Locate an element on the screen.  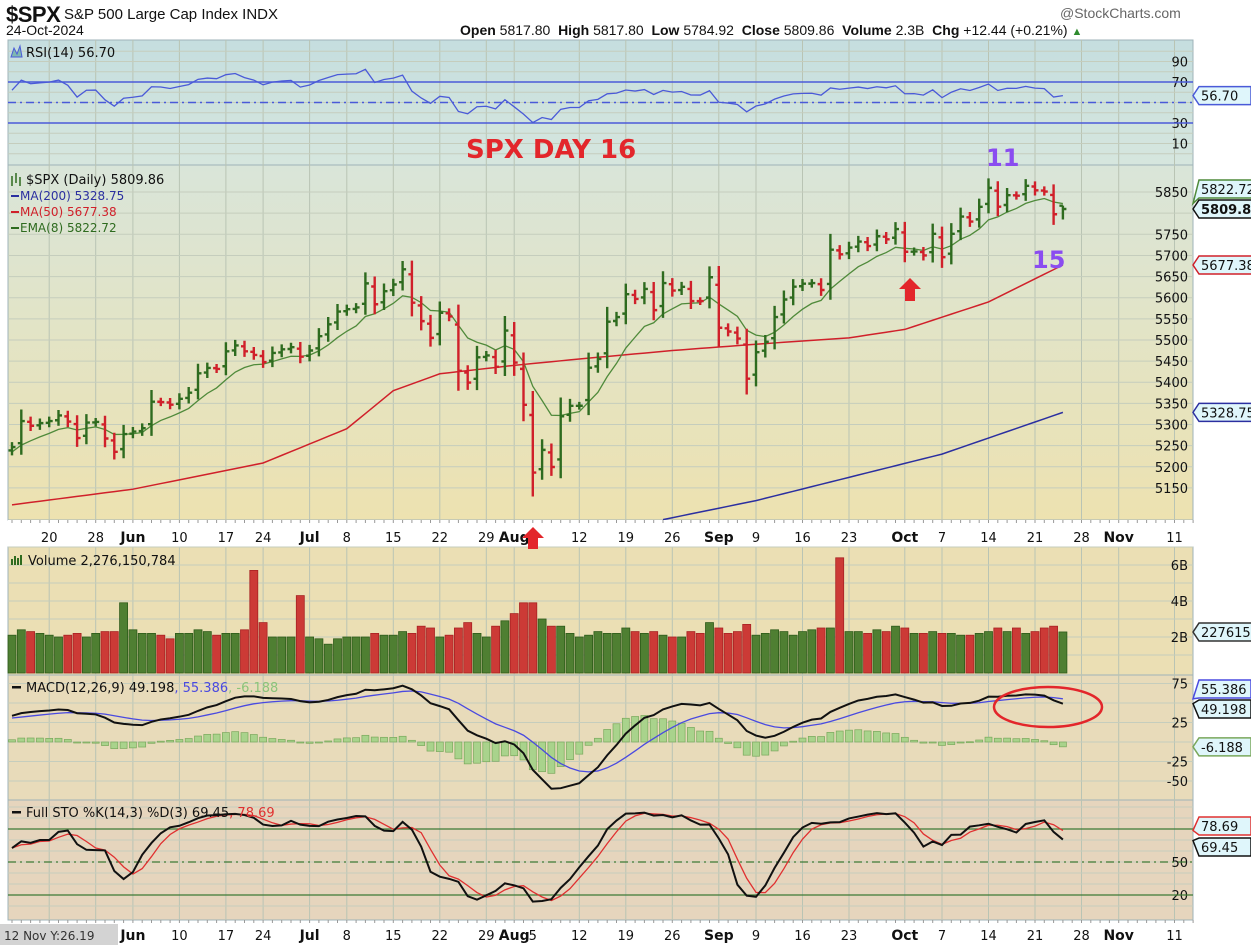
value-tag-text: 55.386 is located at coordinates (1224, 690).